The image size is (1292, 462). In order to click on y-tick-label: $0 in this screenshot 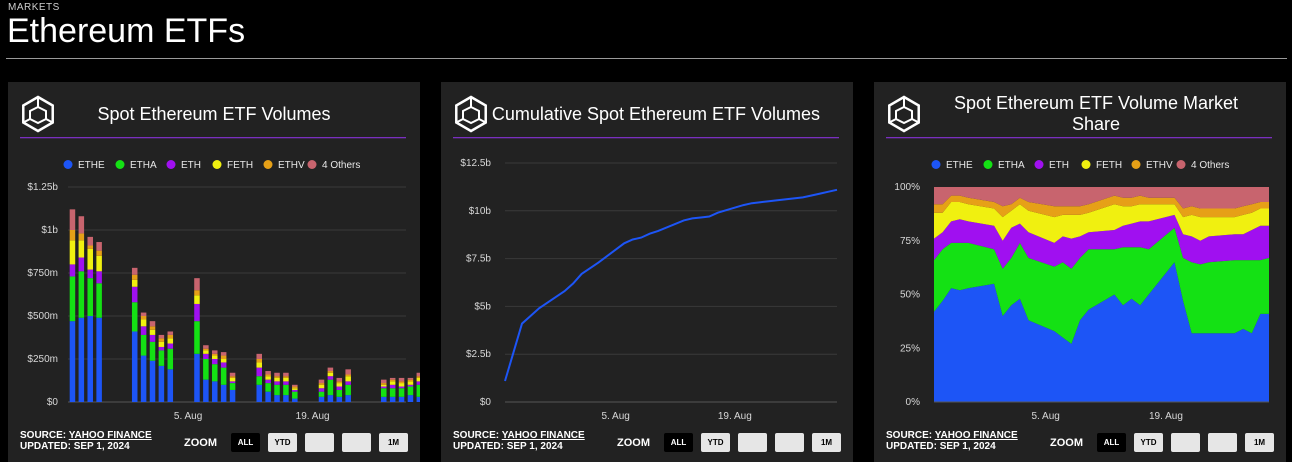, I will do `click(53, 402)`.